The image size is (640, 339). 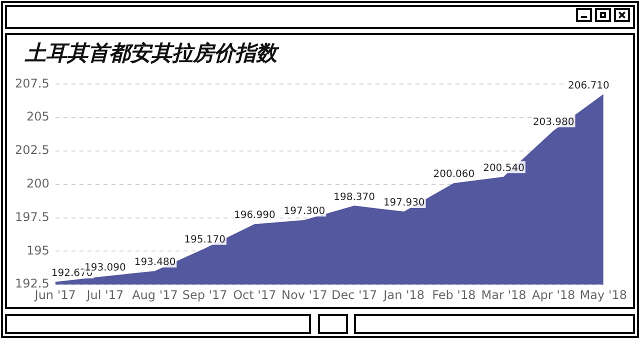 I want to click on x-tick-label: Jan '18, so click(x=403, y=295).